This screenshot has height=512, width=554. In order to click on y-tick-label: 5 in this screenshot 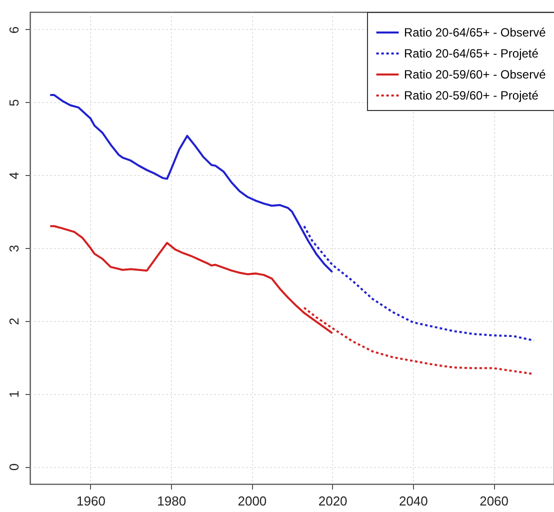, I will do `click(14, 102)`.